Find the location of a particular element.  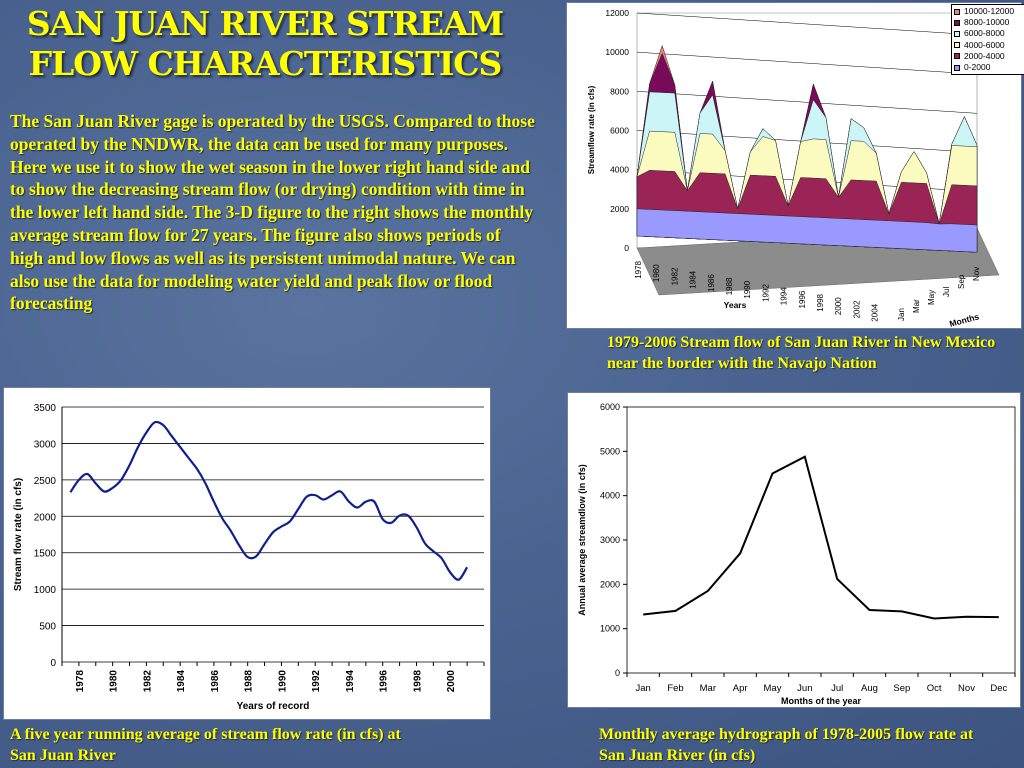

z-axis-label: Months is located at coordinates (964, 319).